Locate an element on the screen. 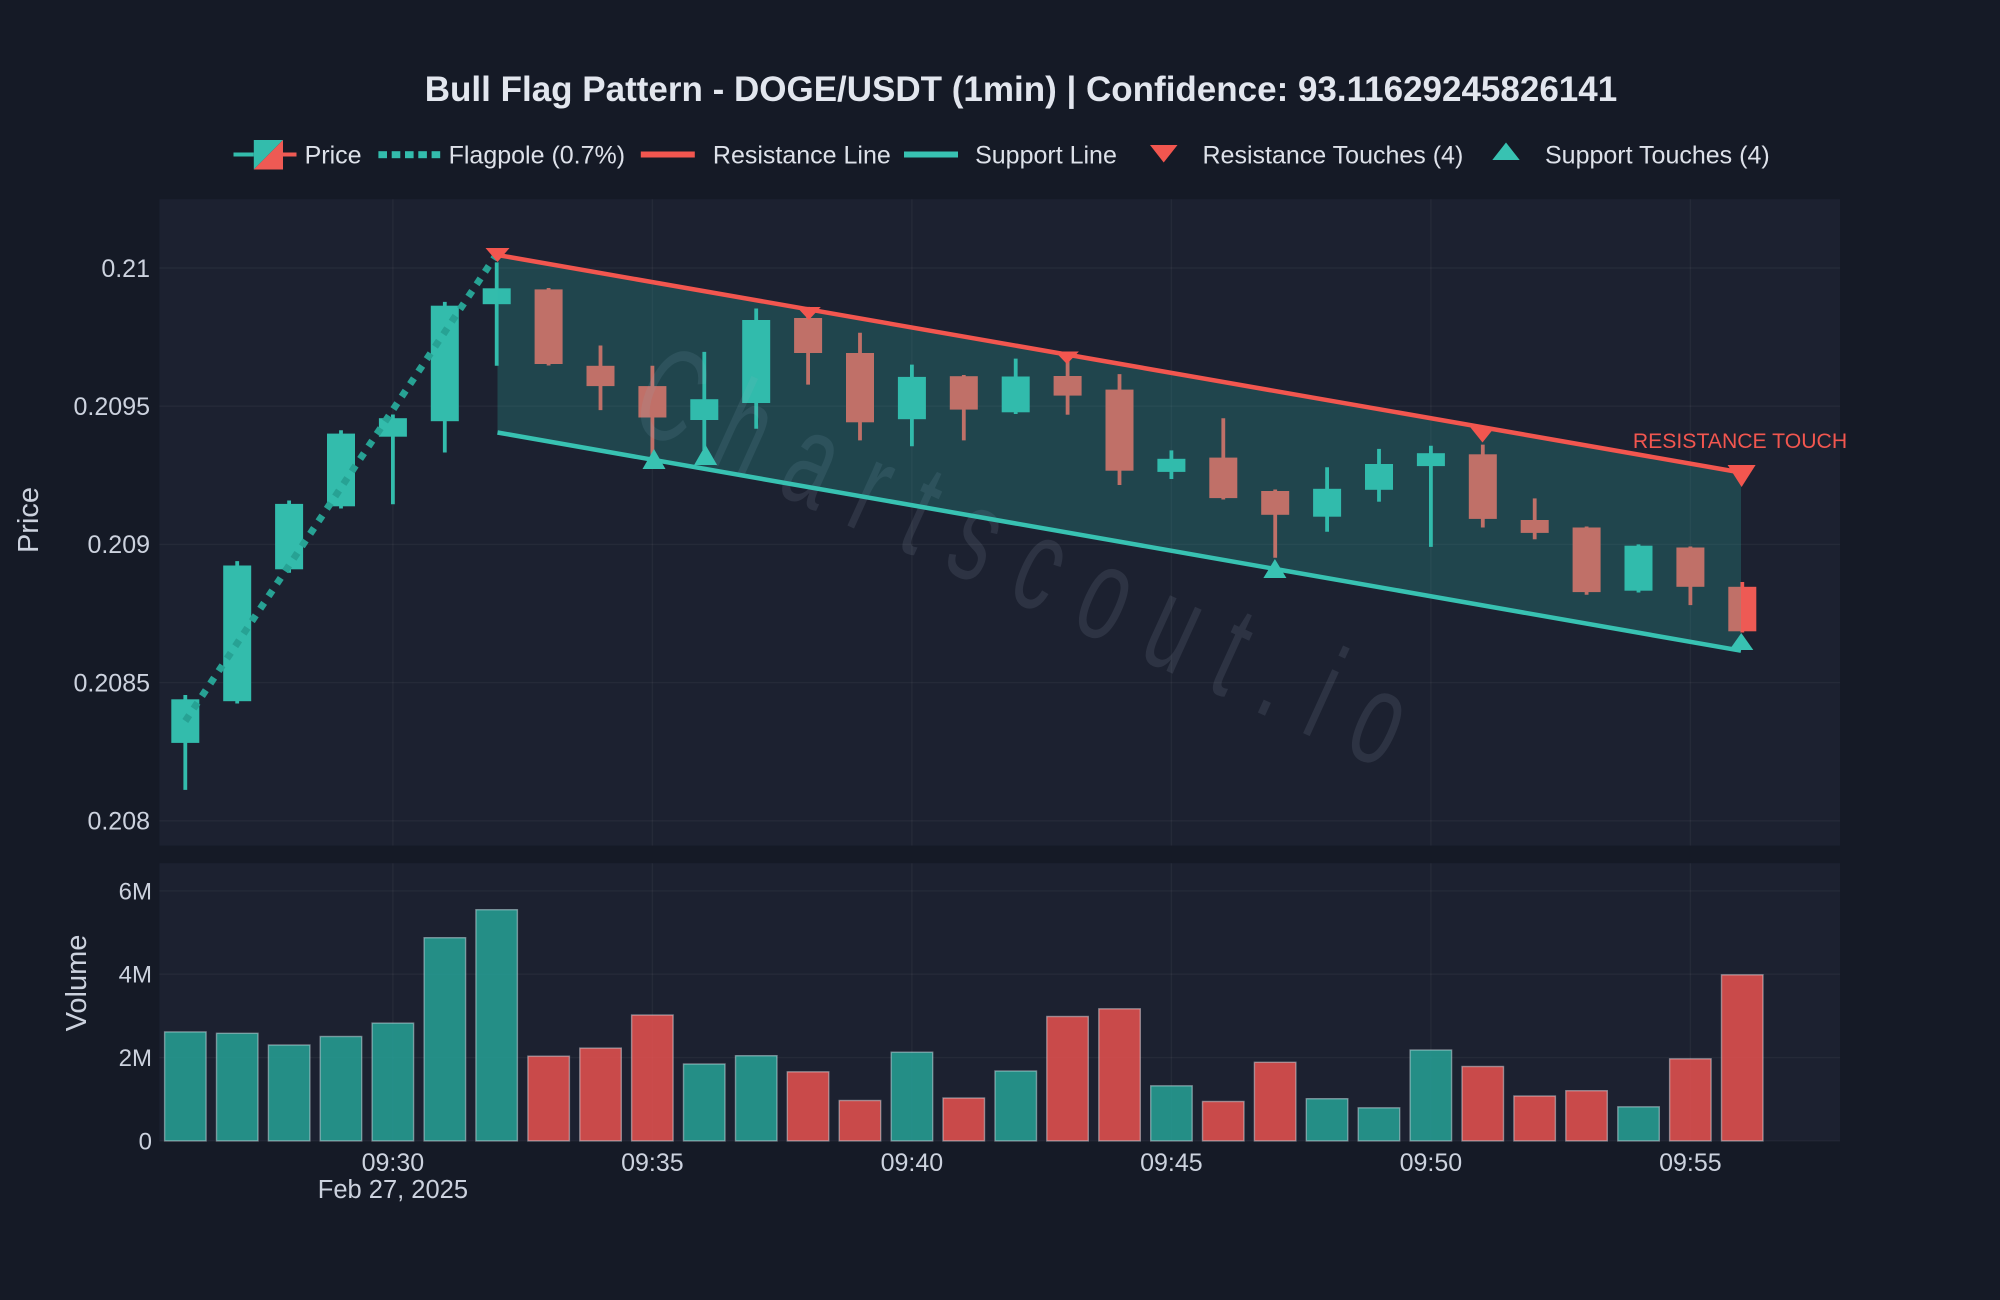 The image size is (2000, 1300). svg-text: Flagpole (0.7%) is located at coordinates (537, 156).